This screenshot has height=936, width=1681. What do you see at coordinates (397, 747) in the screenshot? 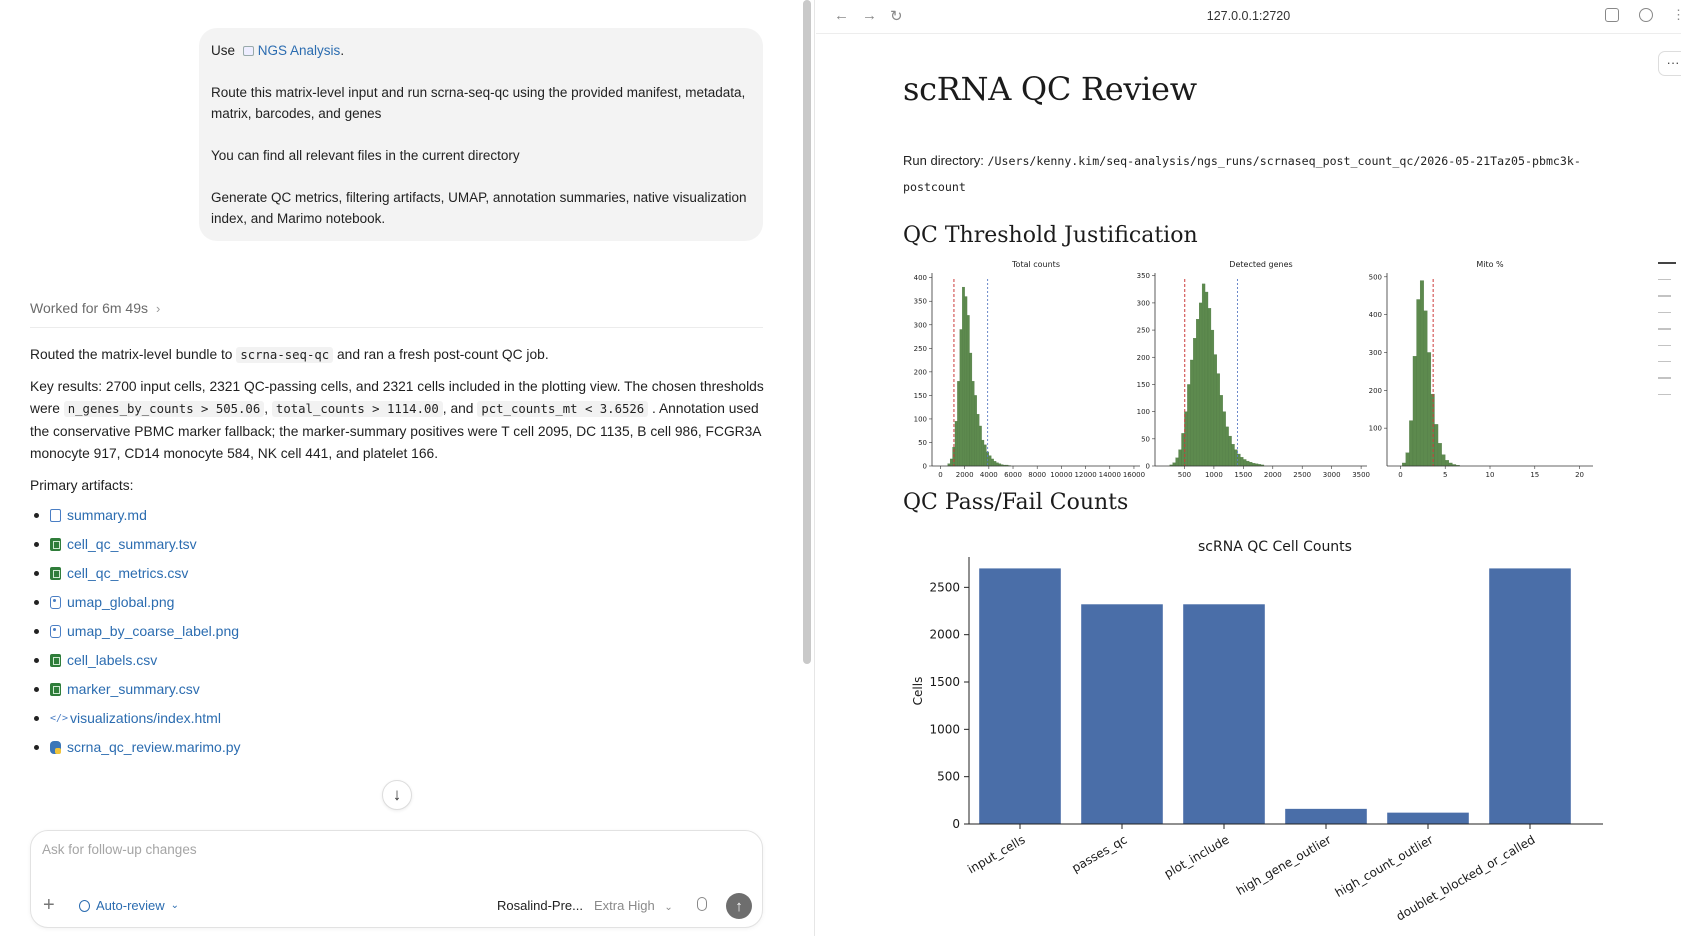
I see `artifact-item: scrna_qc_review.marimo.py` at bounding box center [397, 747].